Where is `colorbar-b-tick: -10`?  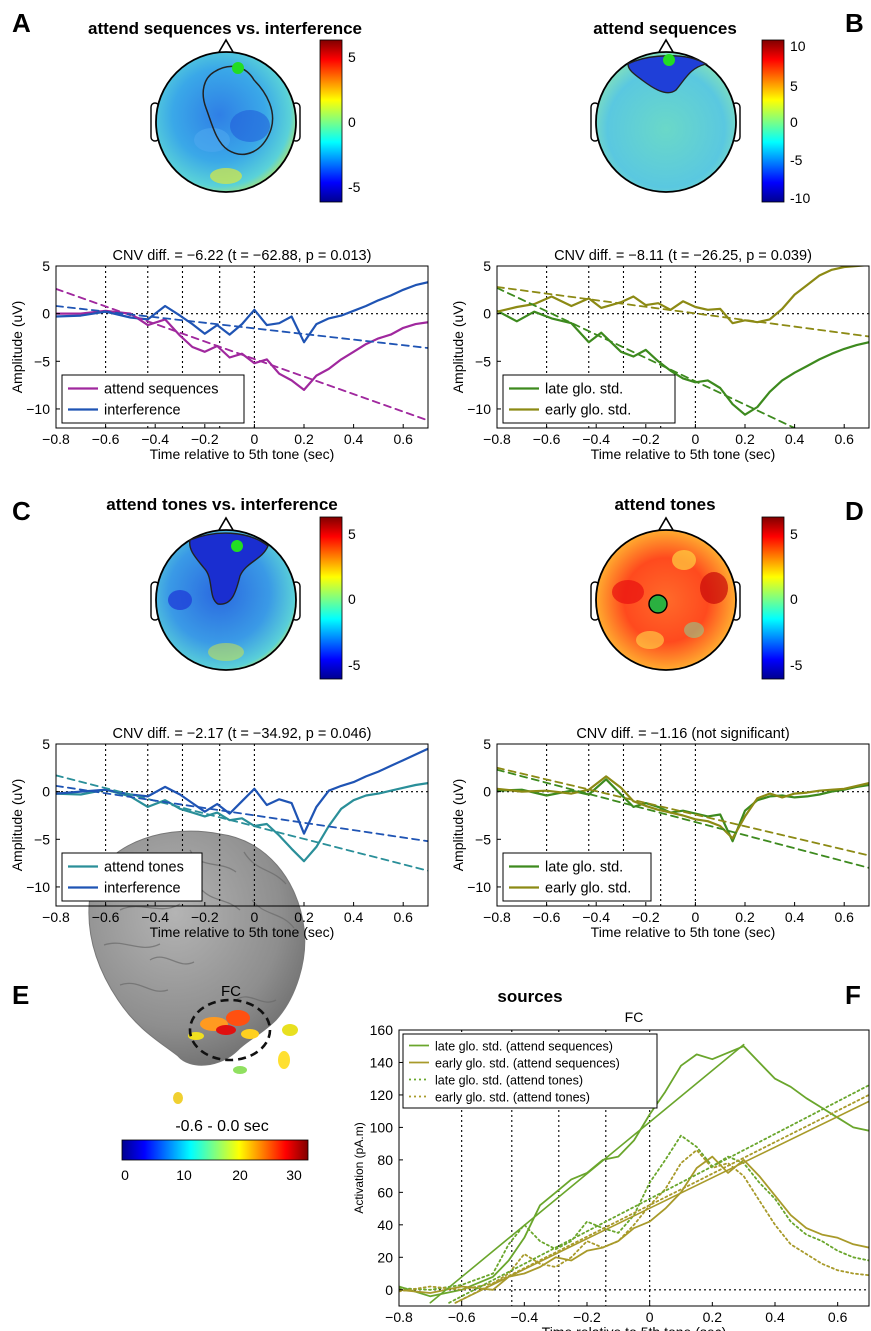
colorbar-b-tick: -10 is located at coordinates (800, 198).